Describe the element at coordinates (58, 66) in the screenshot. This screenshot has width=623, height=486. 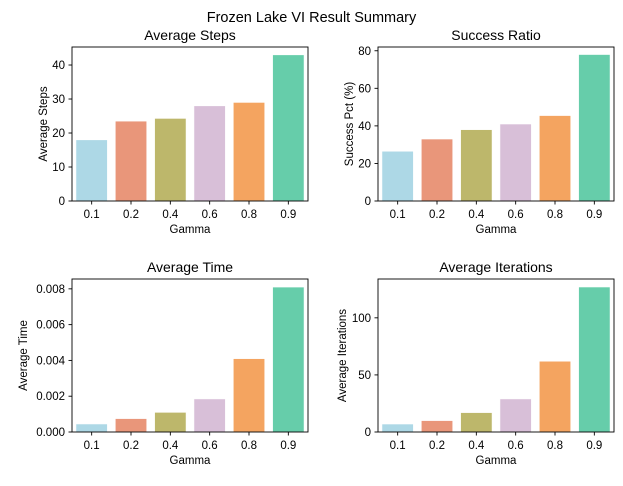
I see `average-steps-ytick-label: 40` at that location.